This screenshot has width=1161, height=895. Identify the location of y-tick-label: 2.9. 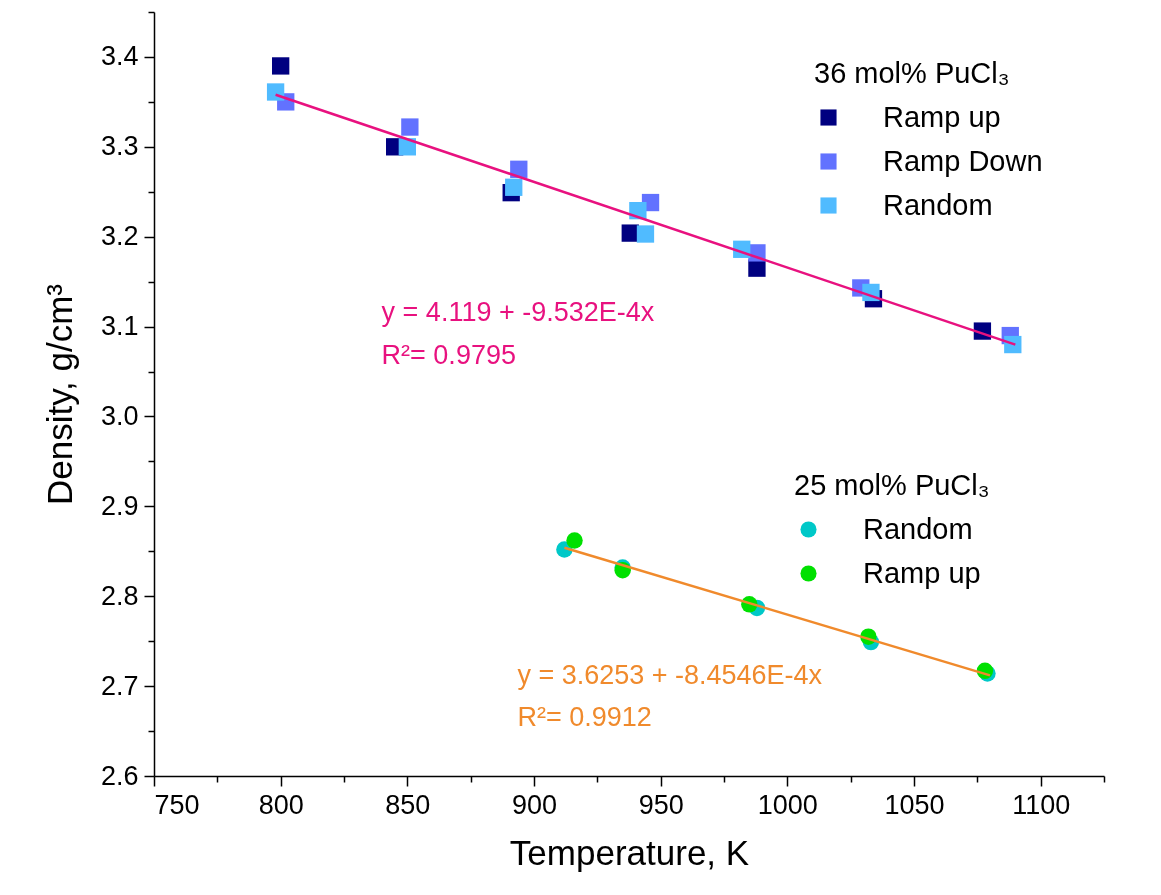
(119, 505).